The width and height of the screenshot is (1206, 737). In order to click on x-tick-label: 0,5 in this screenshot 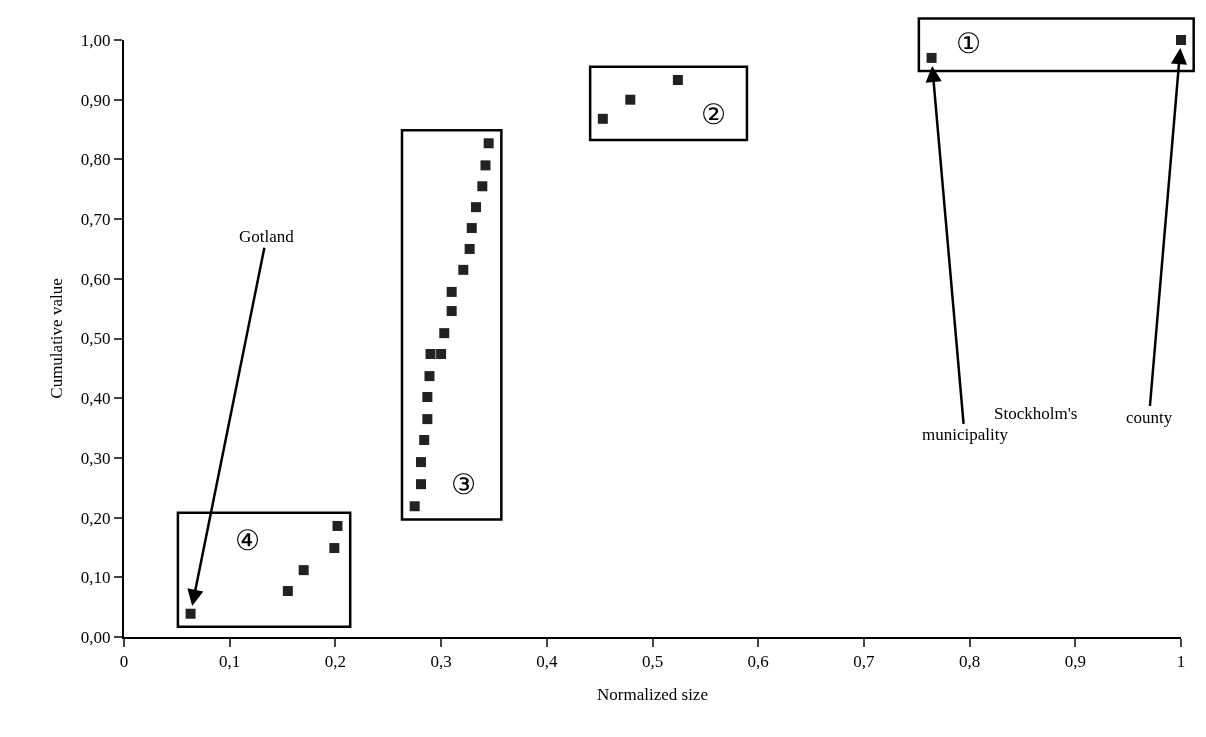, I will do `click(652, 662)`.